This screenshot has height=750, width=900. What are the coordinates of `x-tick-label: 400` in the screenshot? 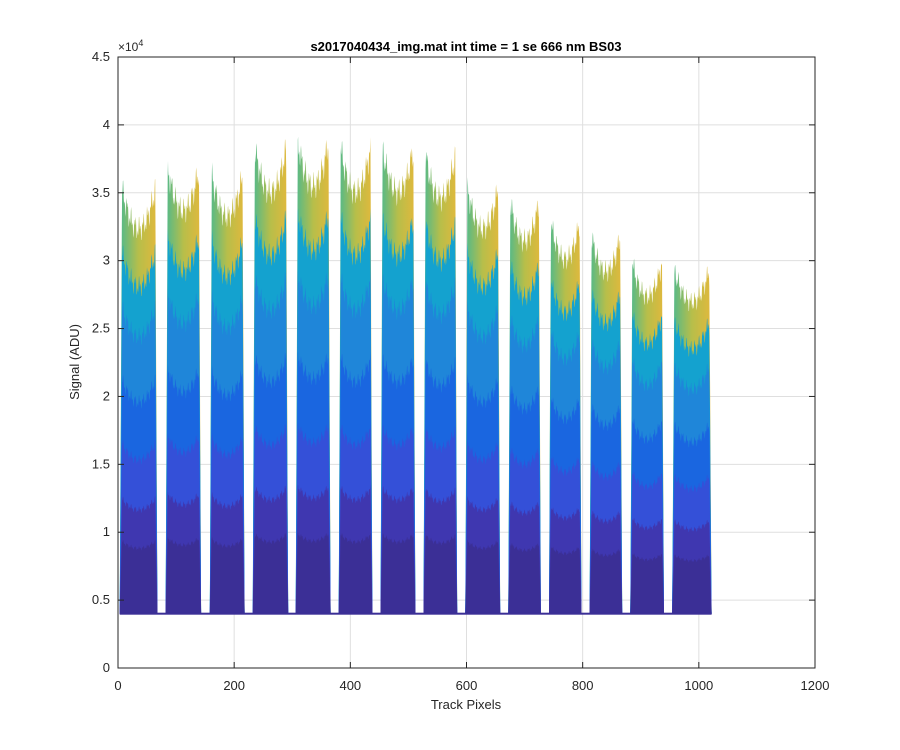 It's located at (350, 685).